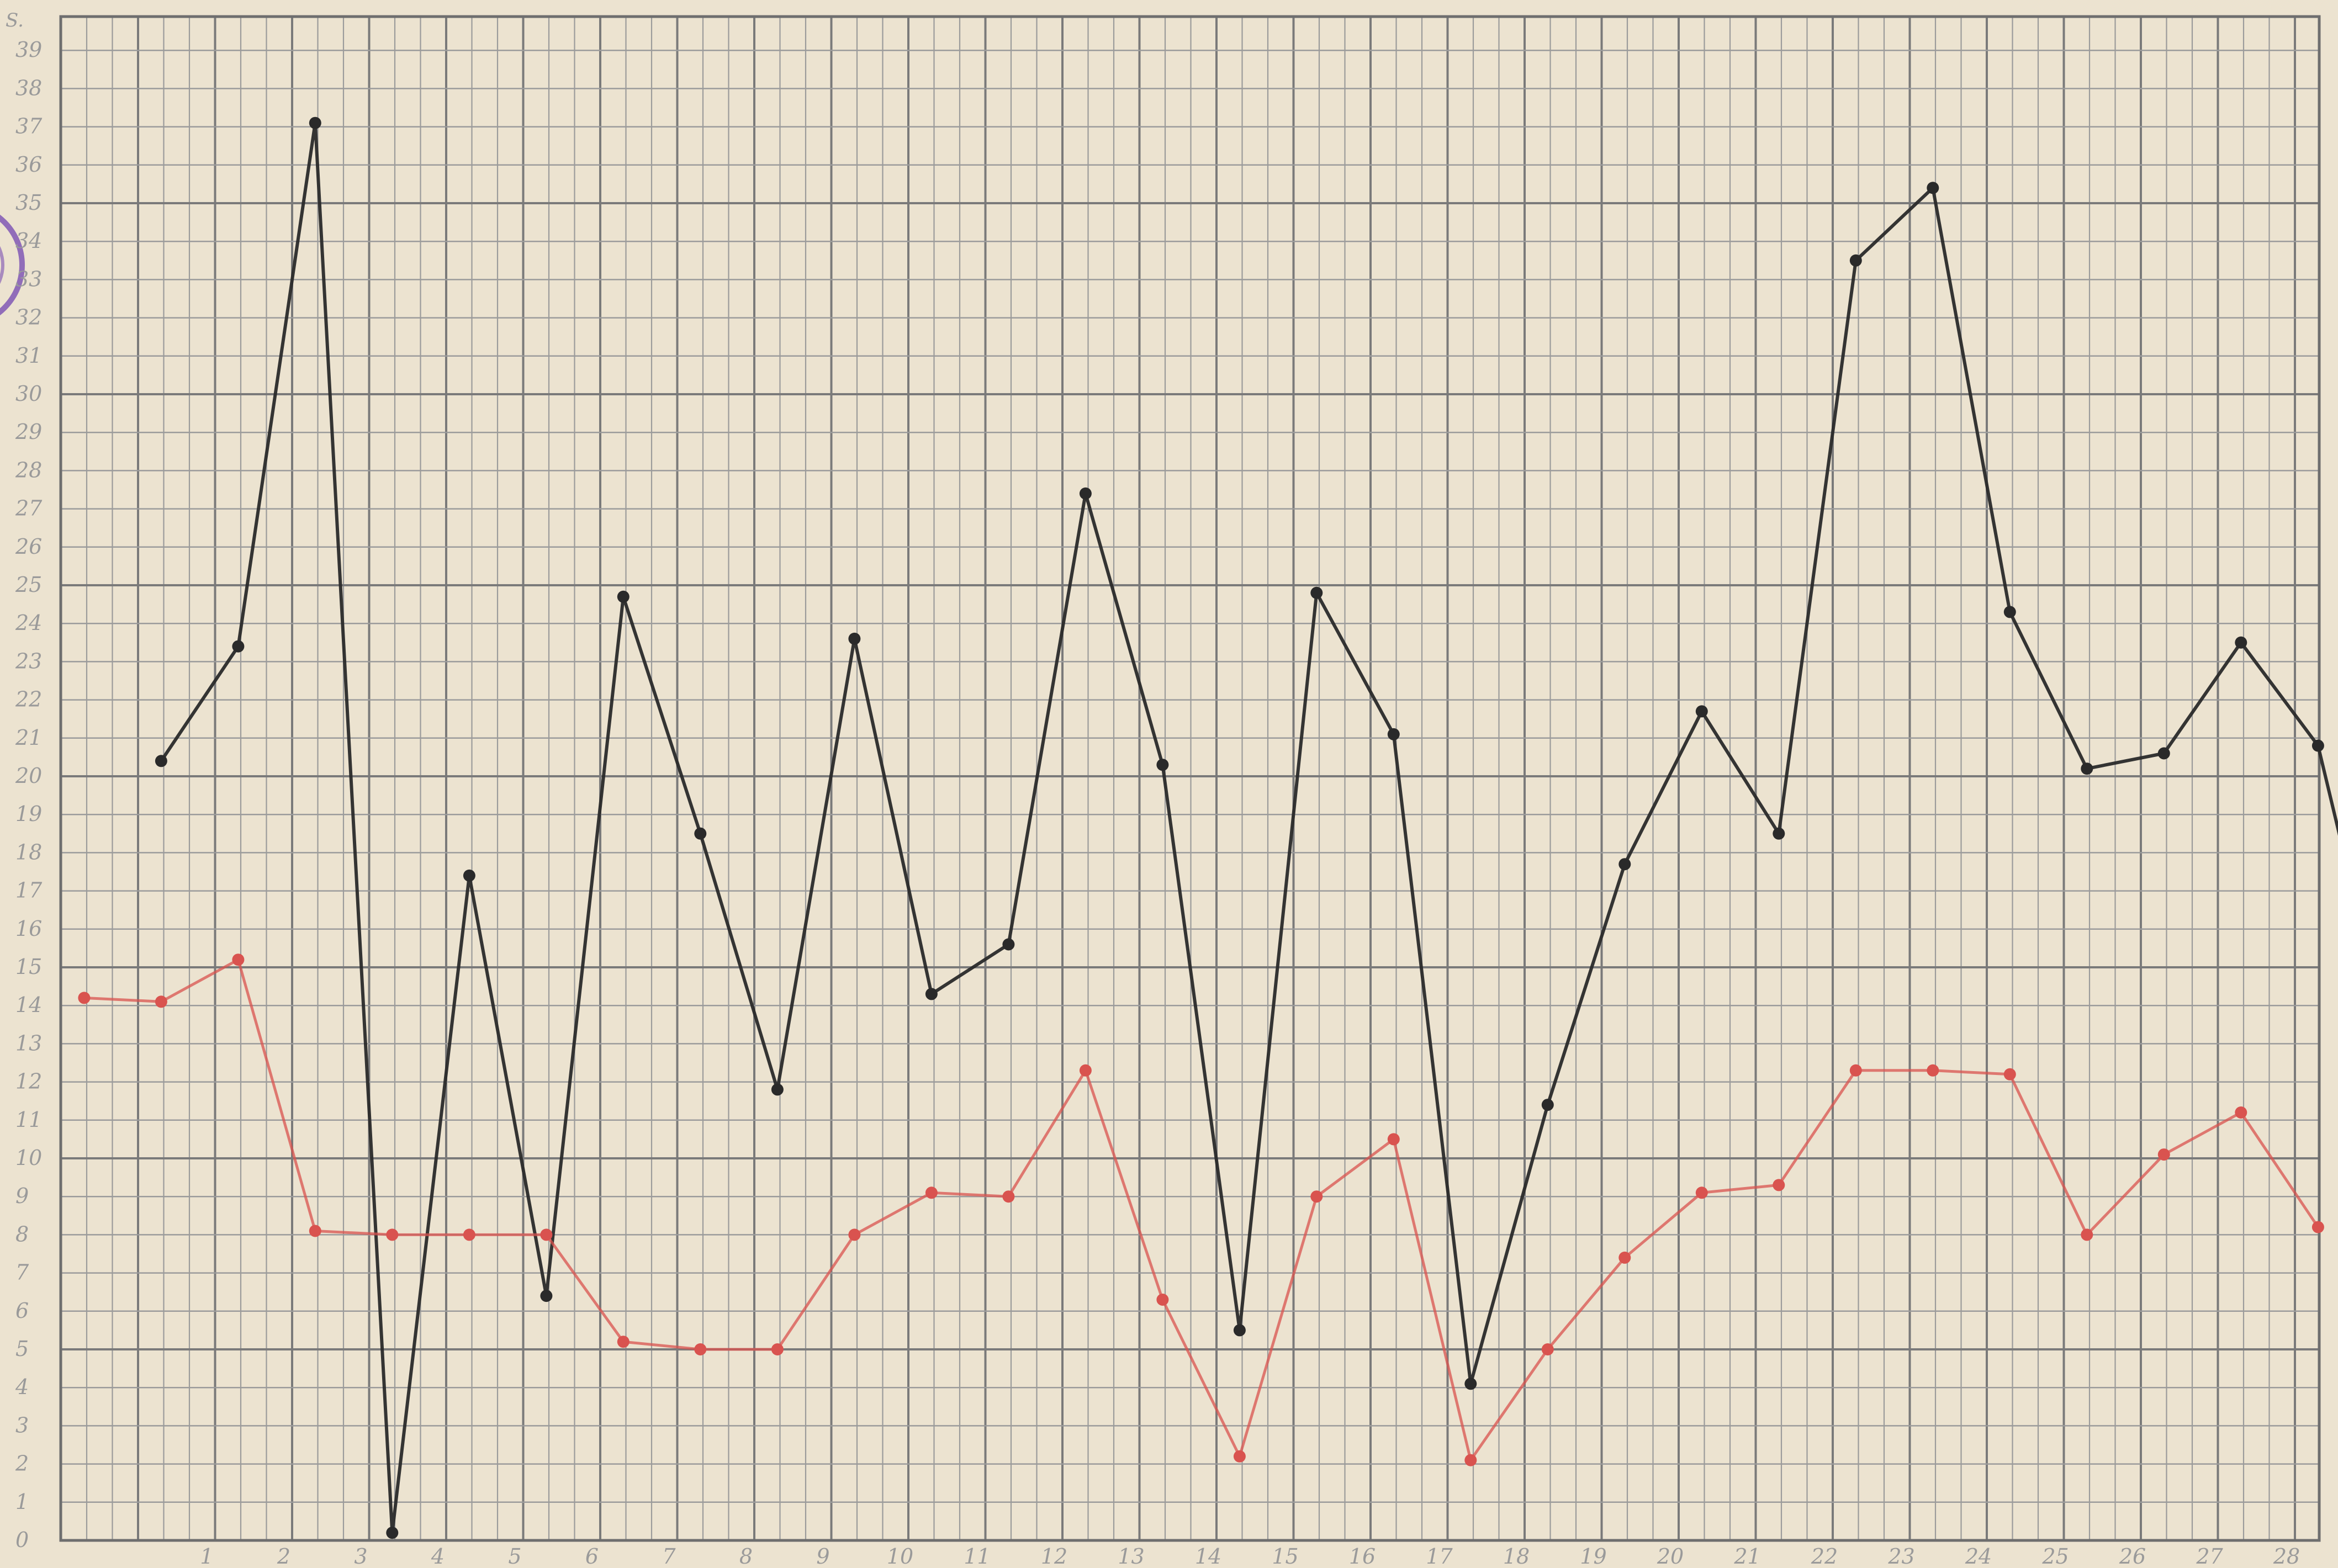  What do you see at coordinates (28, 1158) in the screenshot?
I see `y-tick-label: 10` at bounding box center [28, 1158].